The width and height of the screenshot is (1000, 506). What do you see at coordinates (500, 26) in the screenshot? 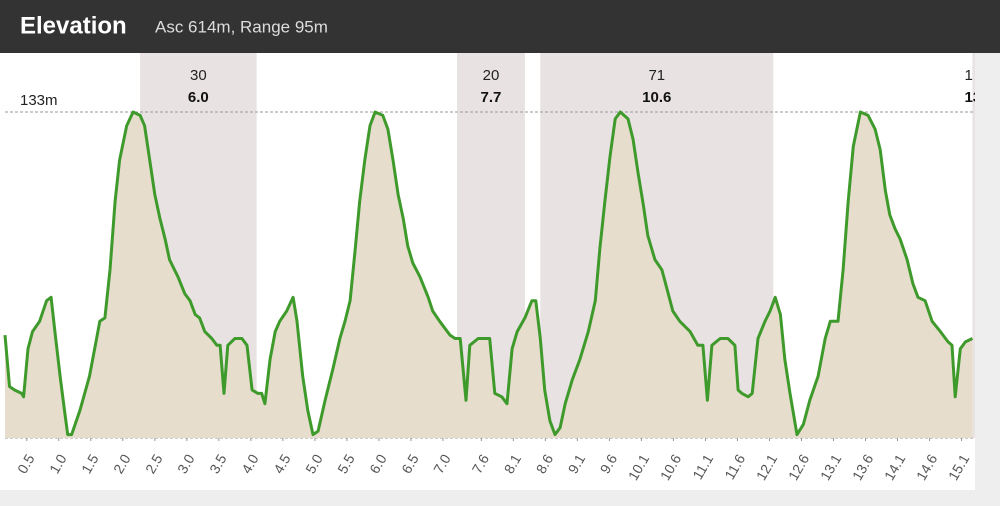
I see `header-bar` at bounding box center [500, 26].